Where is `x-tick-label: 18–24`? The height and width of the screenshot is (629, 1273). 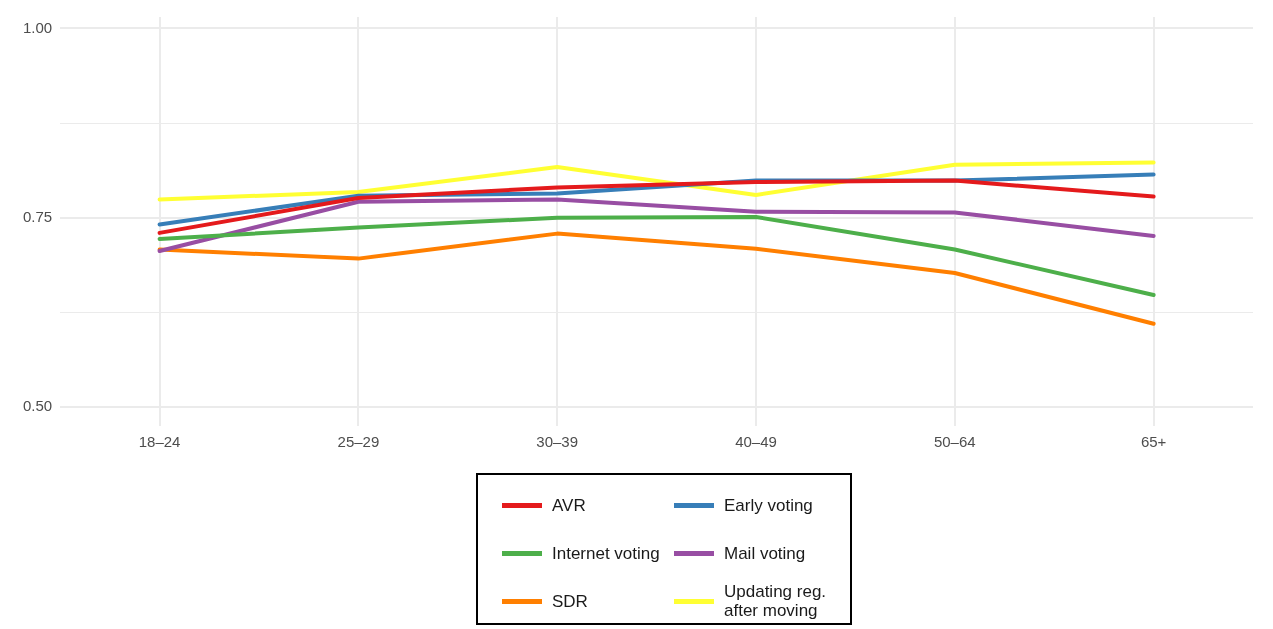
x-tick-label: 18–24 is located at coordinates (159, 442).